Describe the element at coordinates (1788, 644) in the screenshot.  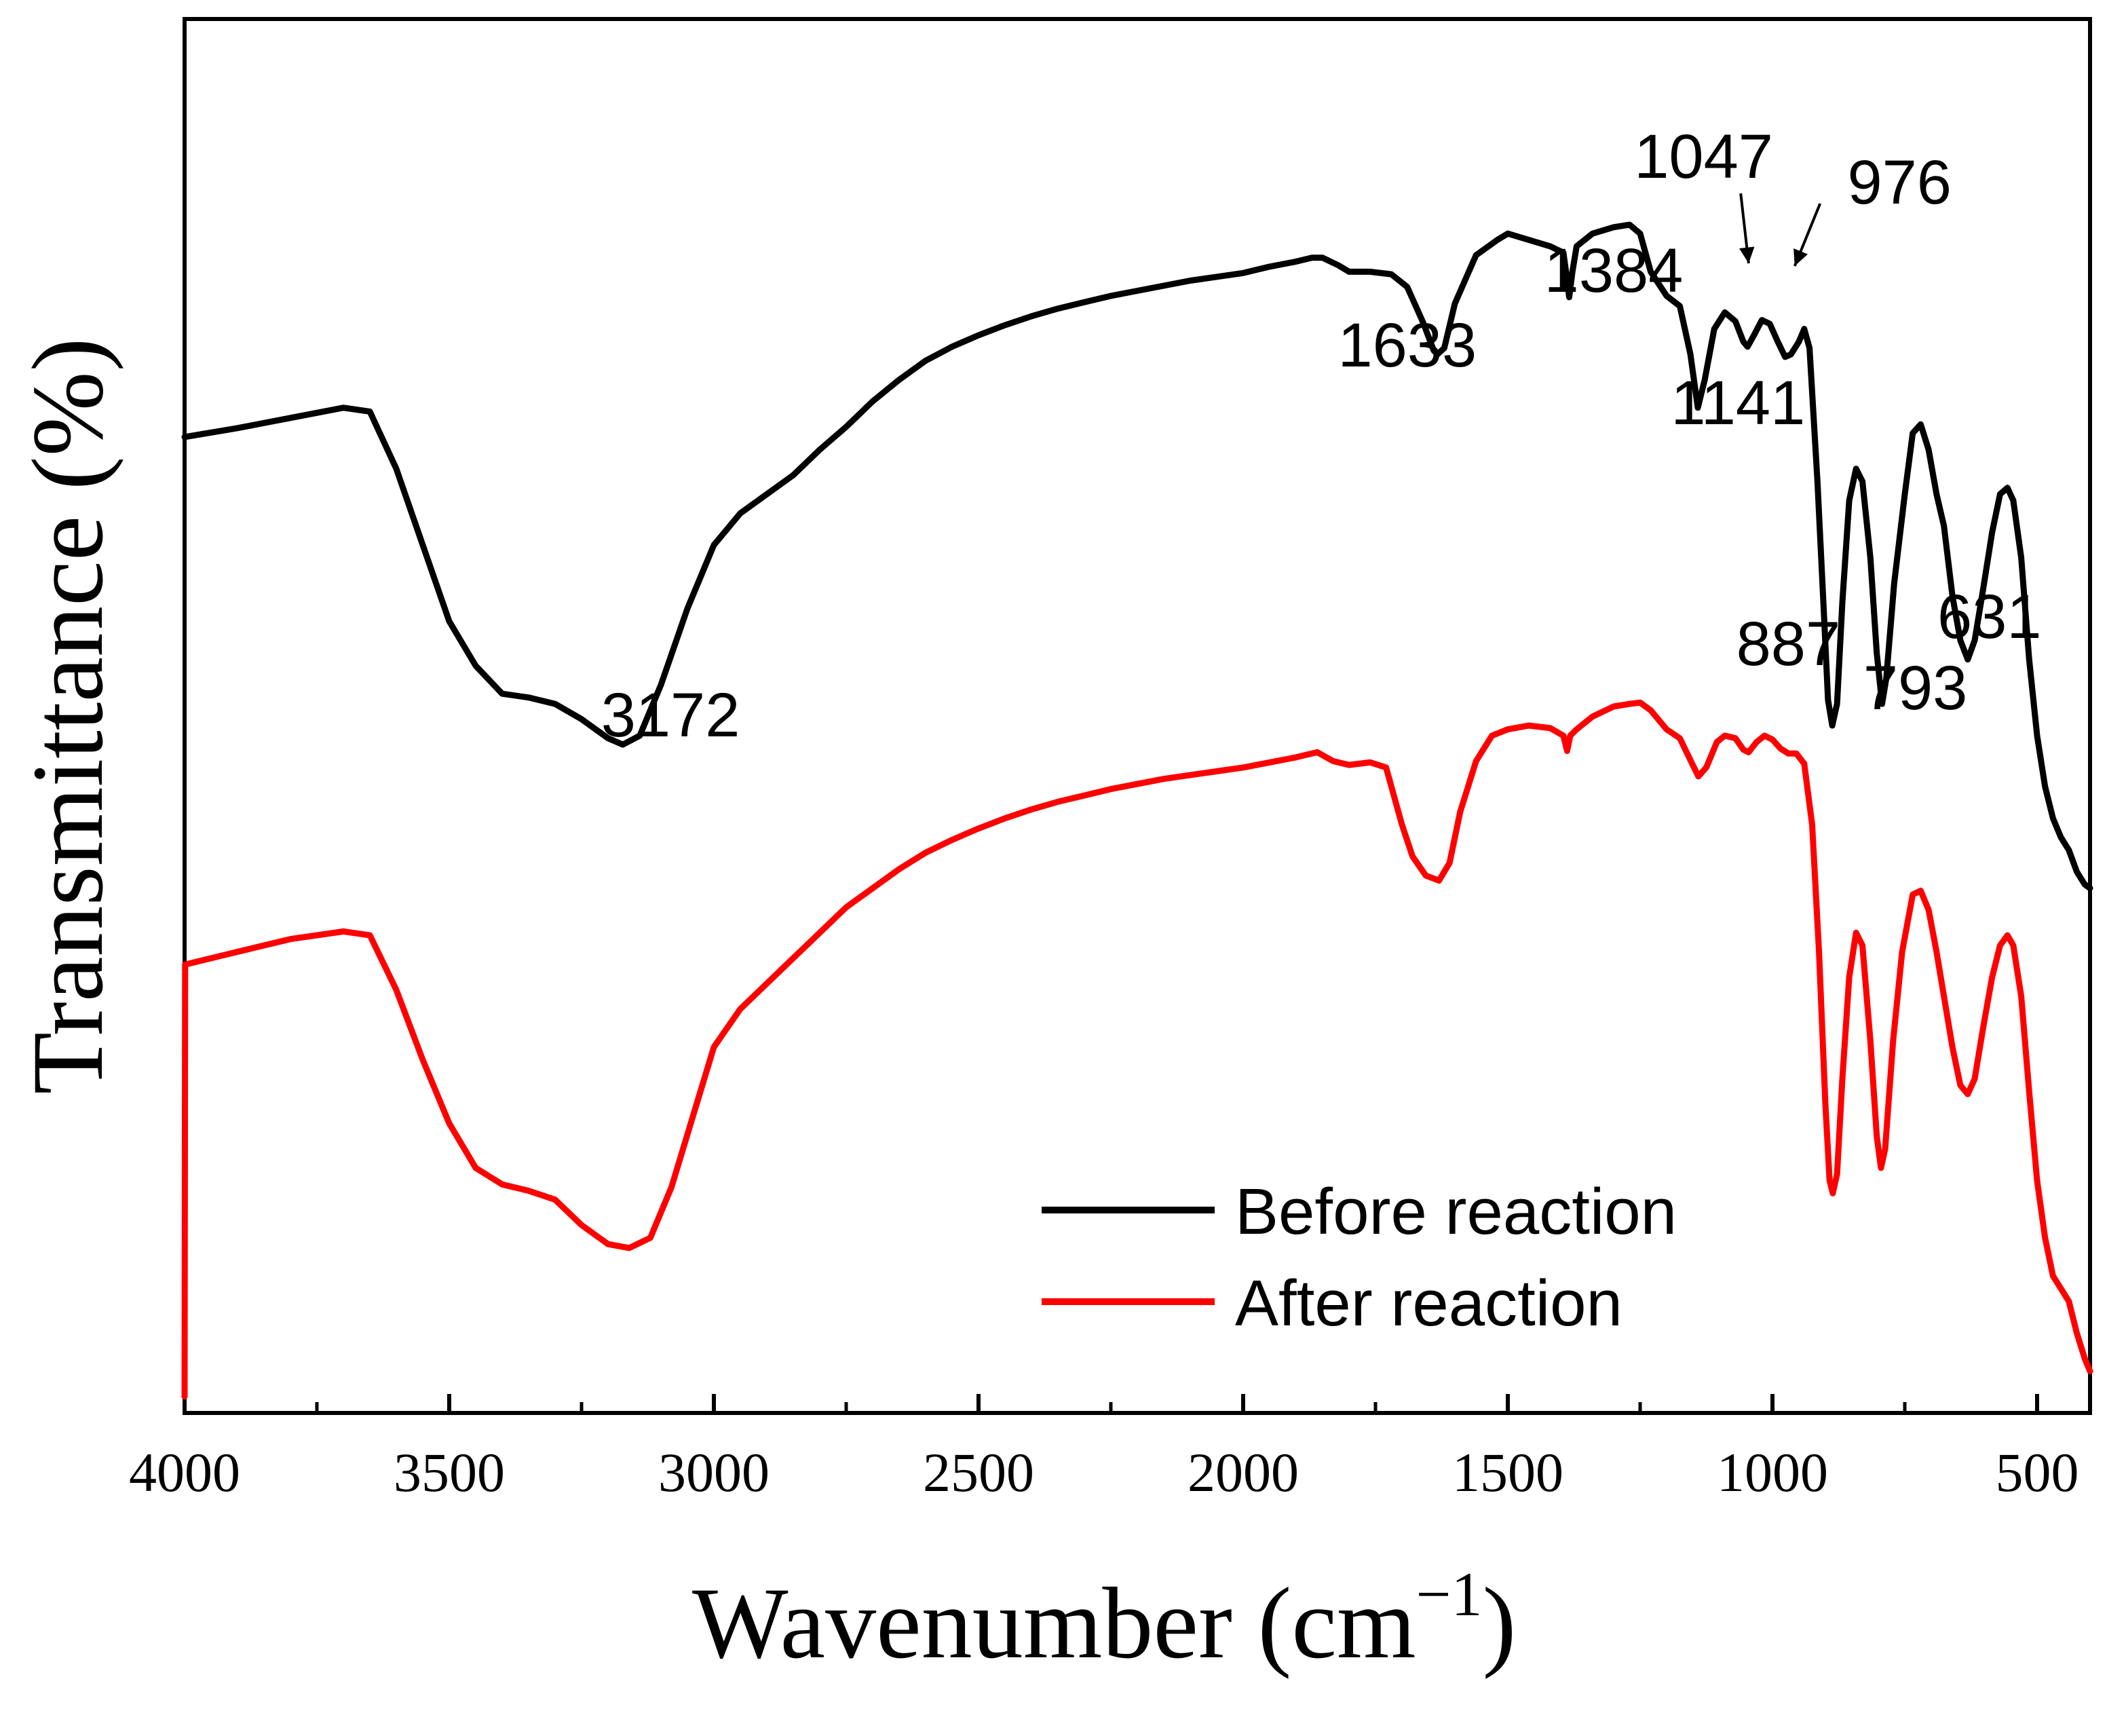
I see `peak-label: 887` at that location.